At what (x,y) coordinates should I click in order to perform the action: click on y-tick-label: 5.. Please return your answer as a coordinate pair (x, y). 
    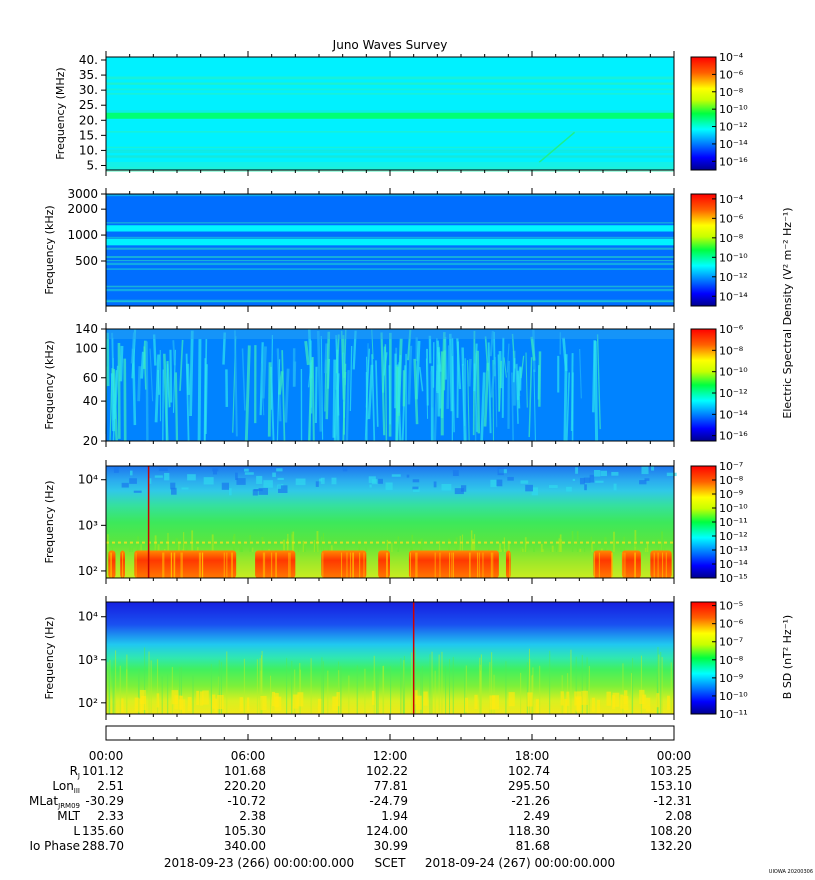
    Looking at the image, I should click on (92, 165).